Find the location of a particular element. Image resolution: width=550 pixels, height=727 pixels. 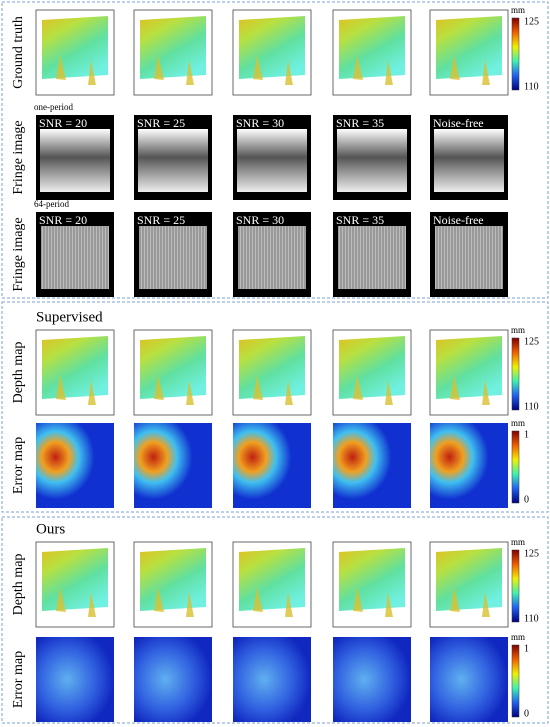

row-caption: 64-period is located at coordinates (51, 204).